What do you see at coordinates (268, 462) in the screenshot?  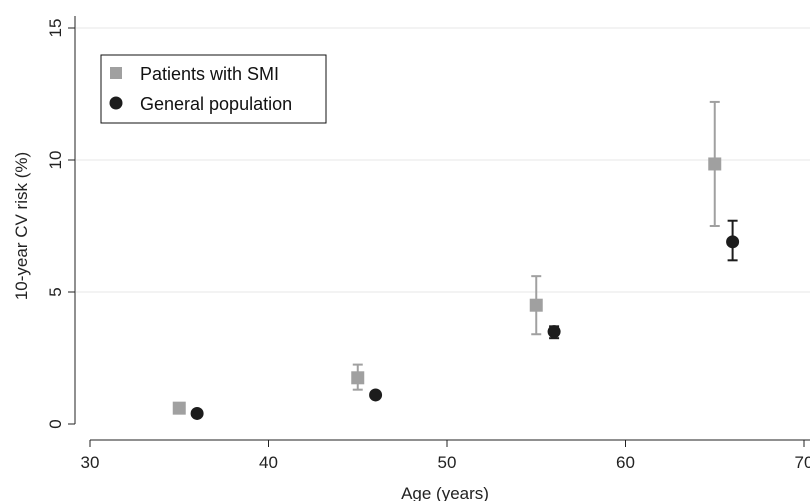 I see `x-tick-label-1: 40` at bounding box center [268, 462].